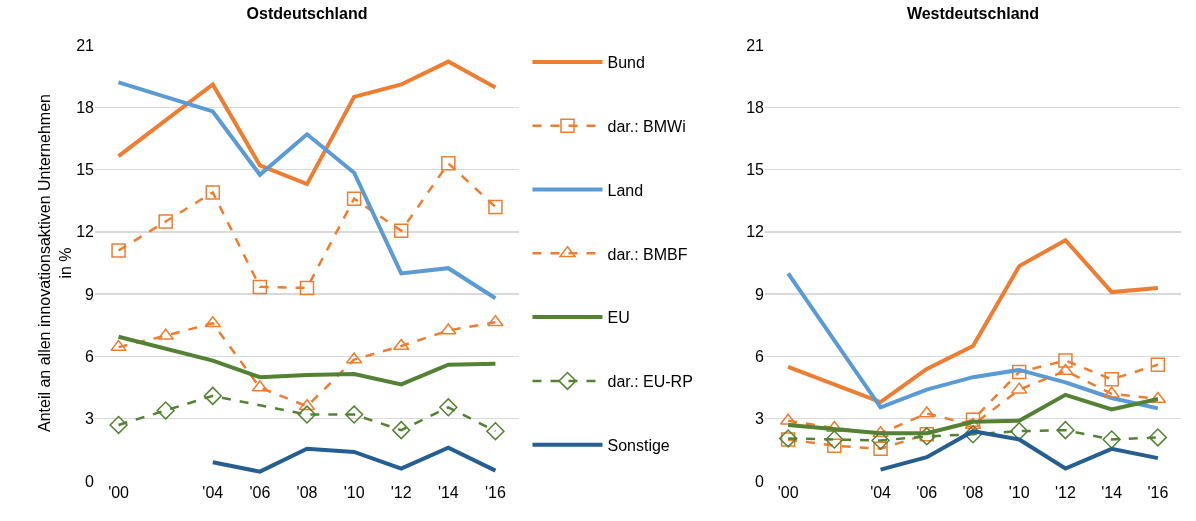  What do you see at coordinates (626, 63) in the screenshot?
I see `legend-label: Bund` at bounding box center [626, 63].